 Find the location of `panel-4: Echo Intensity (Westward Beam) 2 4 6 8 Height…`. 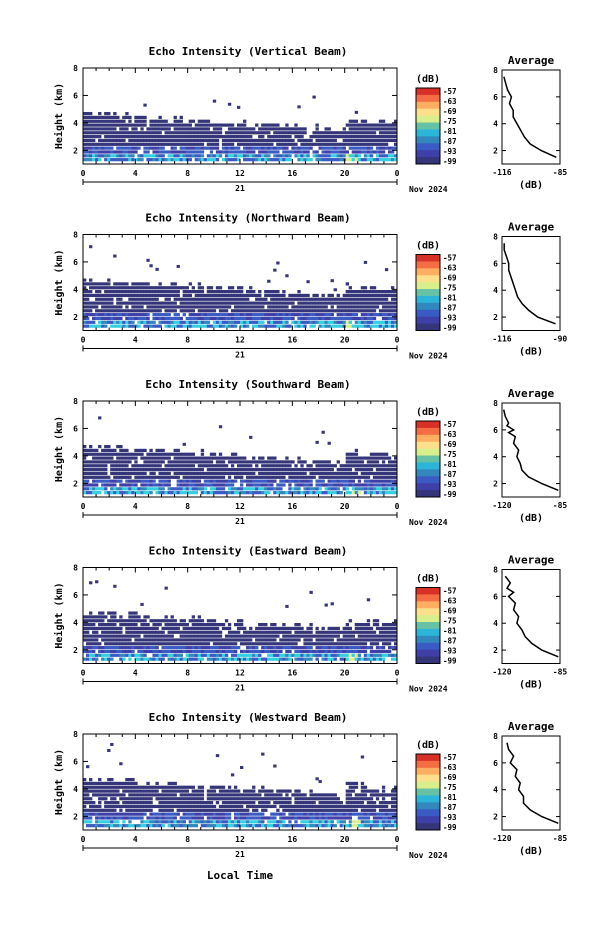

panel-4: Echo Intensity (Westward Beam) 2 4 6 8 Height… is located at coordinates (310, 785).